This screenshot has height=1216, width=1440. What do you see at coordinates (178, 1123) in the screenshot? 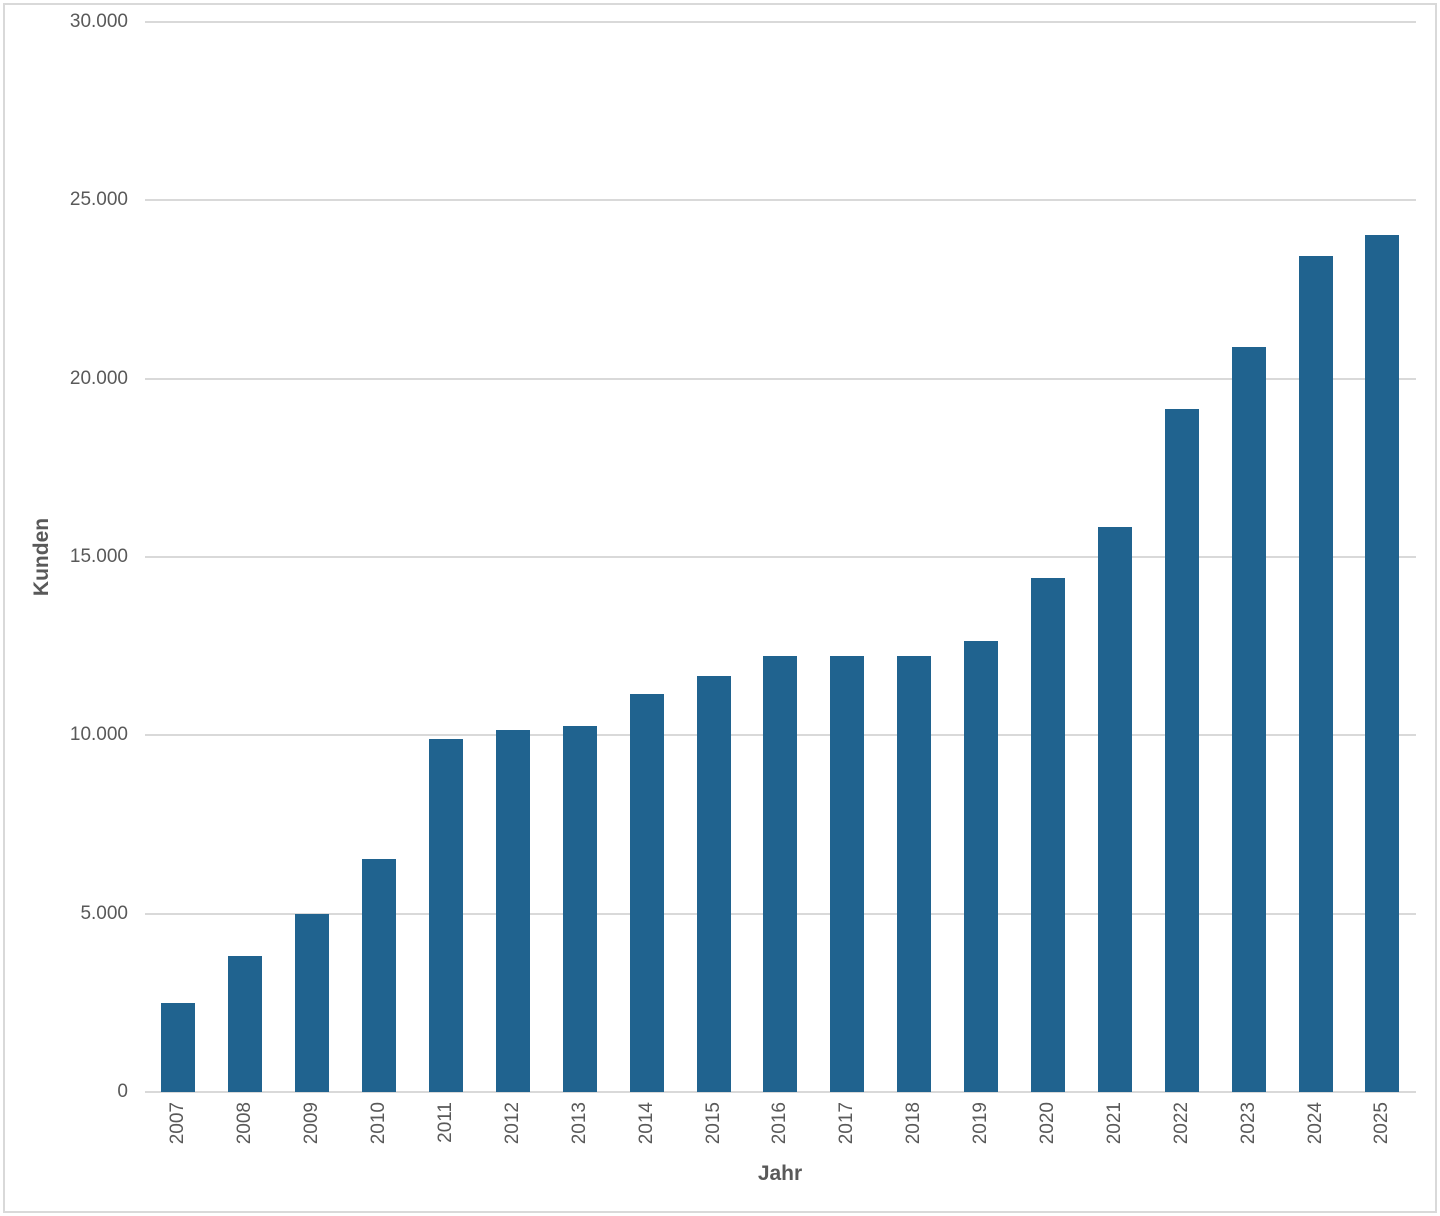
I see `x-tick-label: 2007` at bounding box center [178, 1123].